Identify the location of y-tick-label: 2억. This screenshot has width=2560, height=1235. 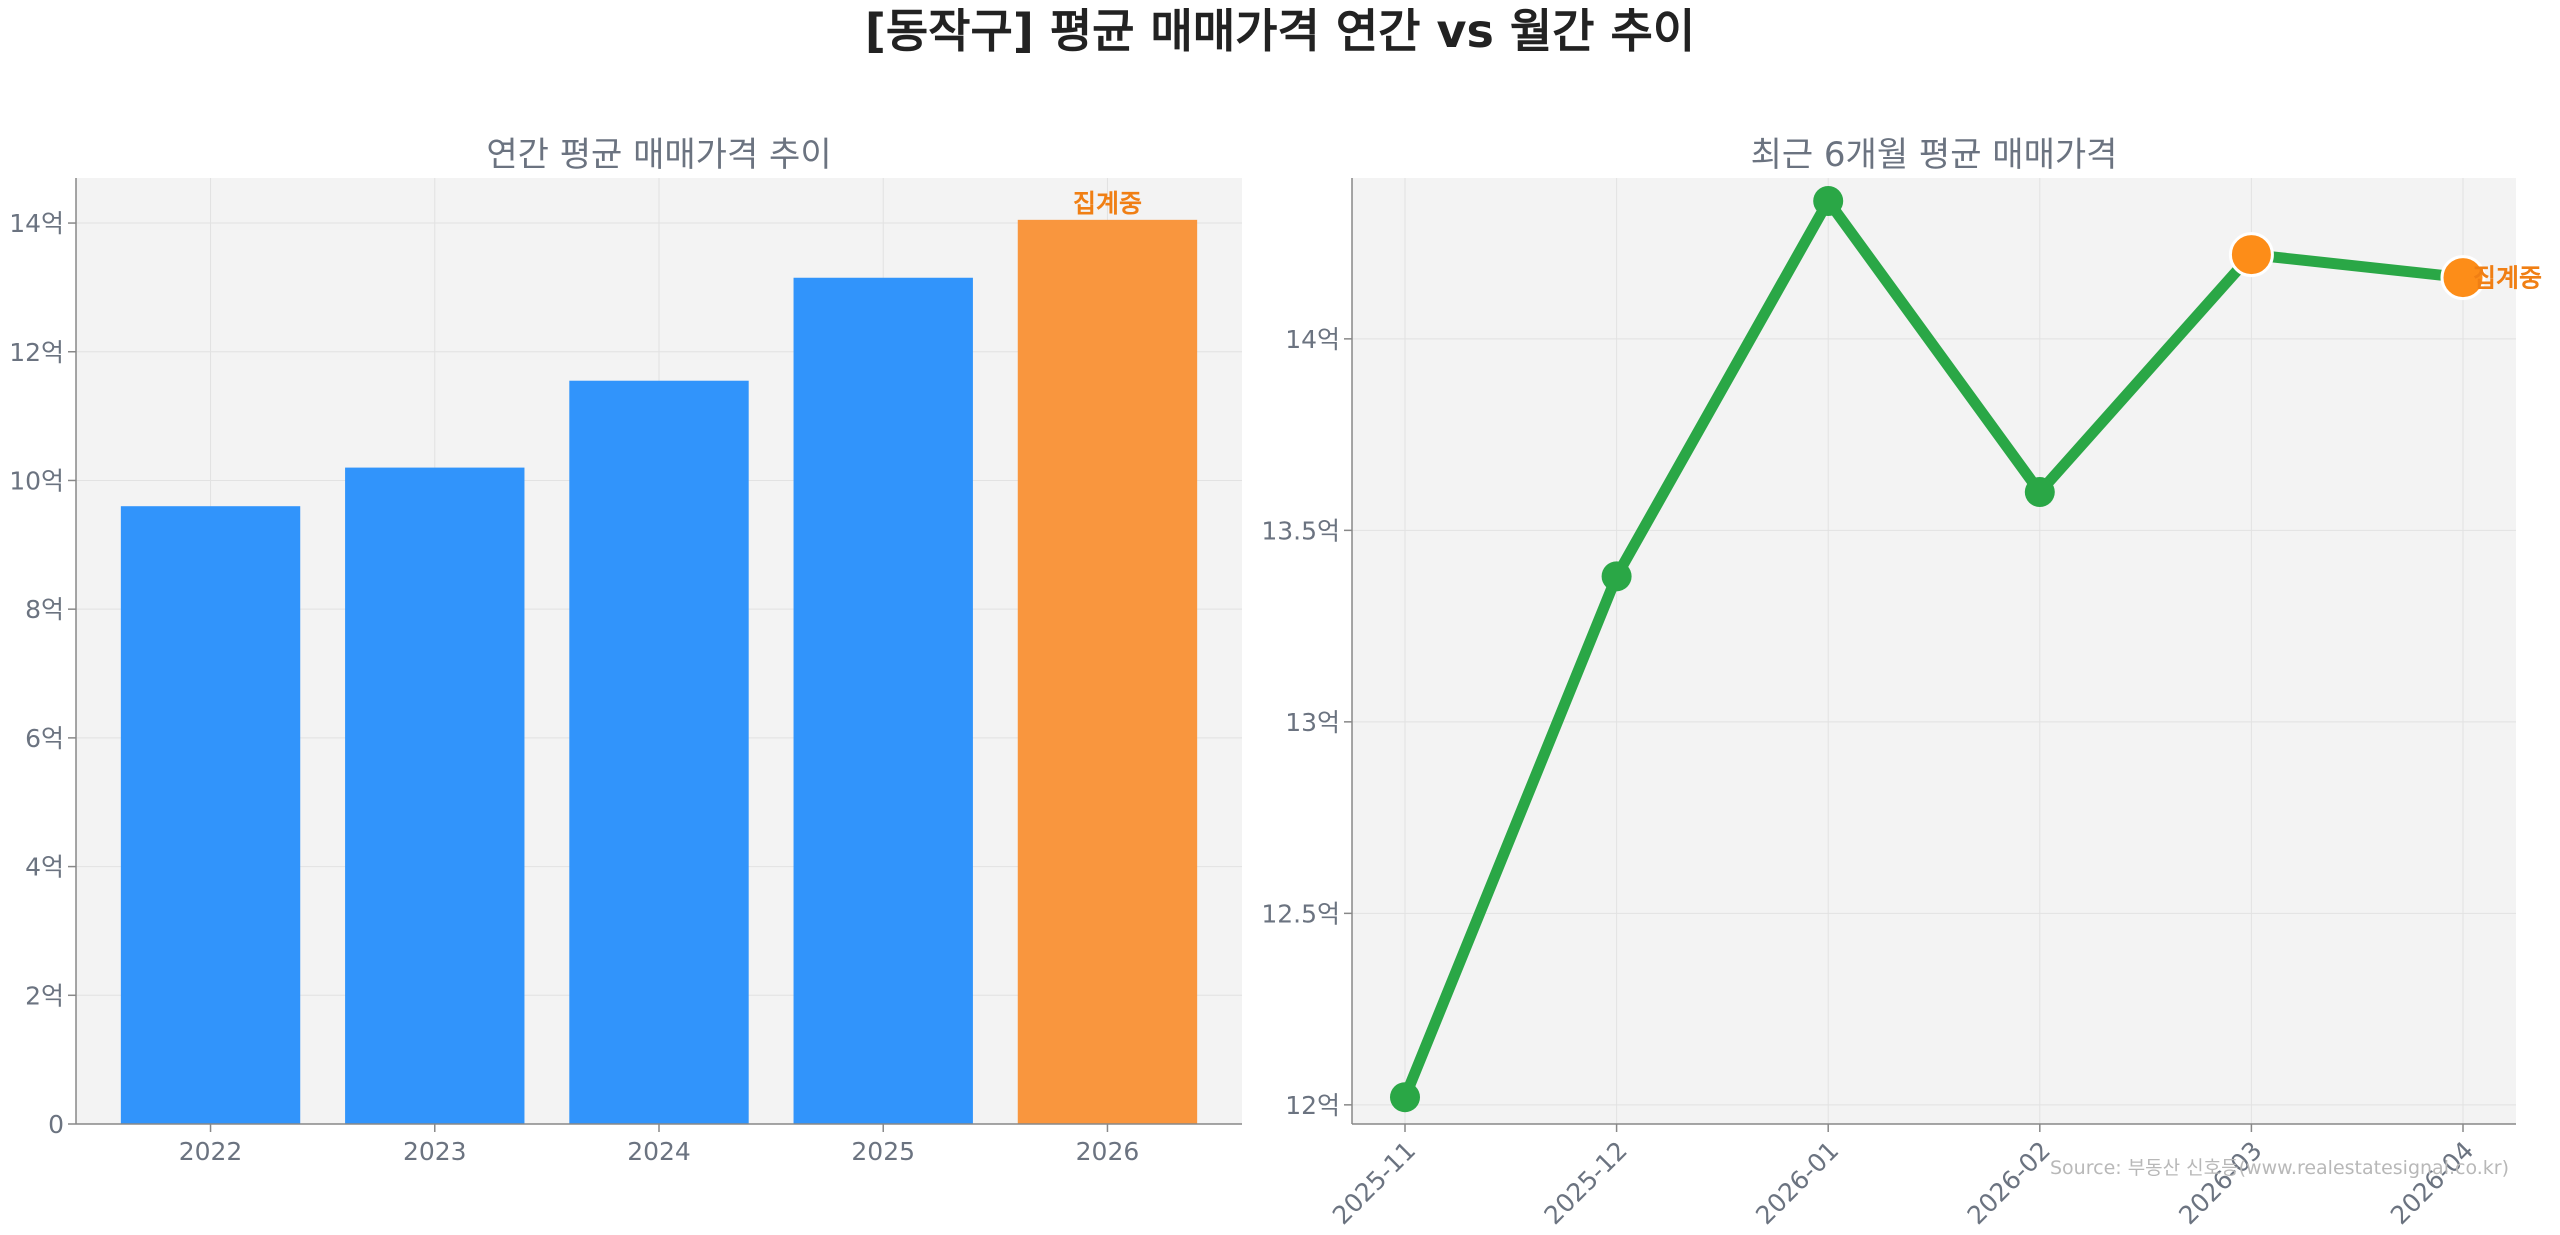
(44, 995).